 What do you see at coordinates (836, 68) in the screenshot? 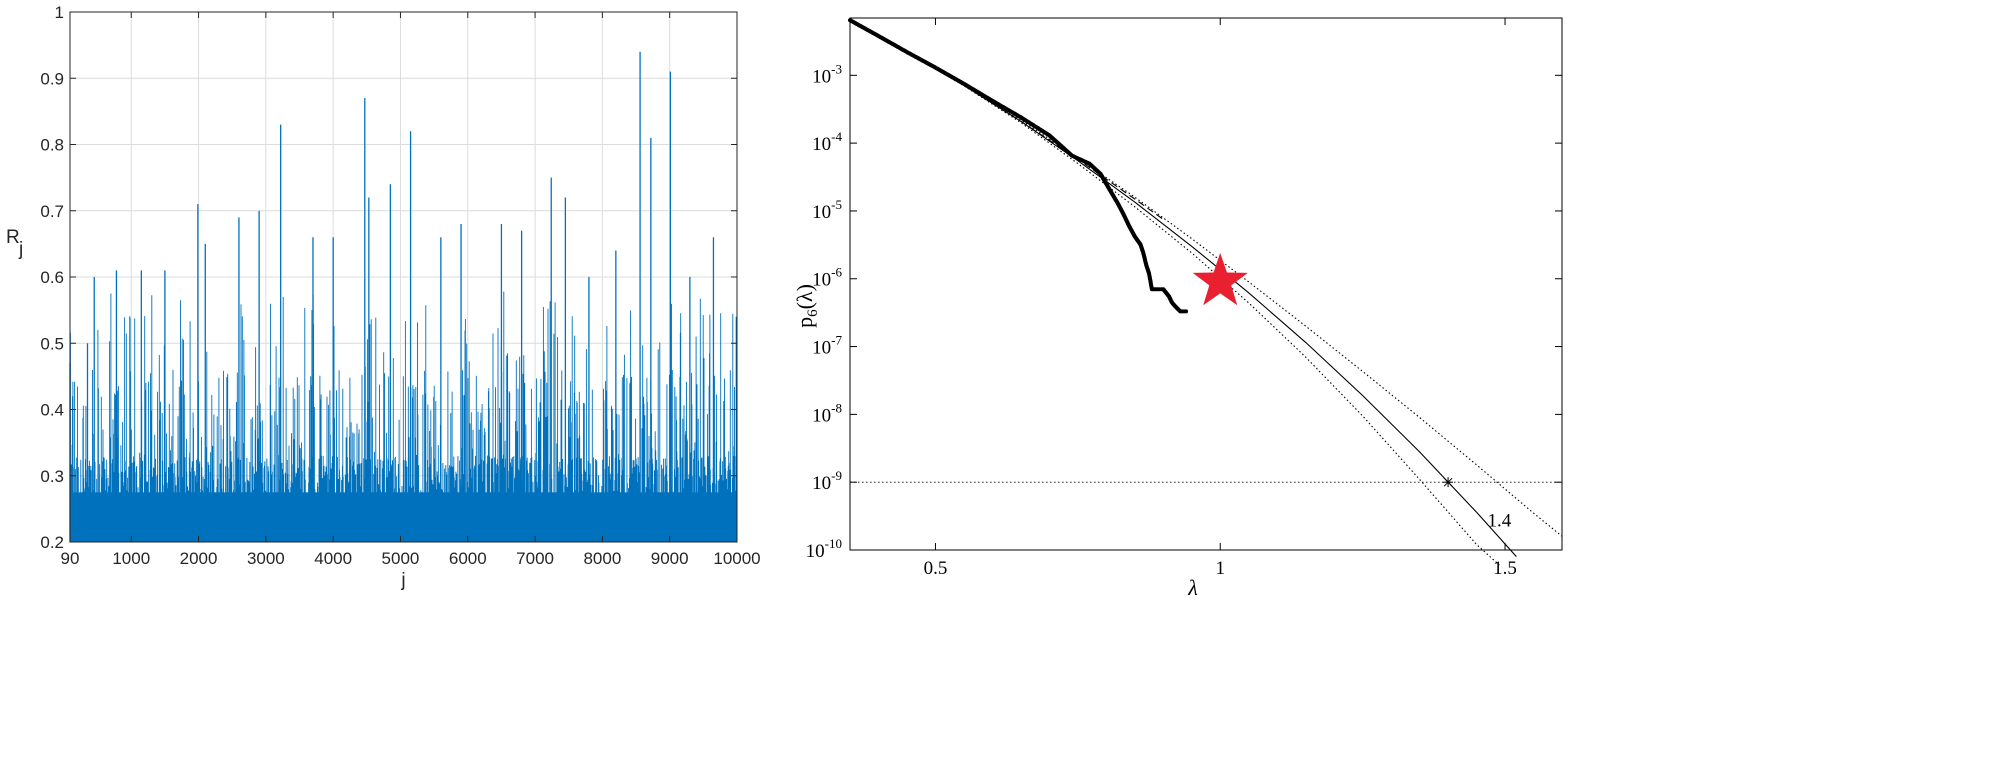
I see `tick-exponent: -3` at bounding box center [836, 68].